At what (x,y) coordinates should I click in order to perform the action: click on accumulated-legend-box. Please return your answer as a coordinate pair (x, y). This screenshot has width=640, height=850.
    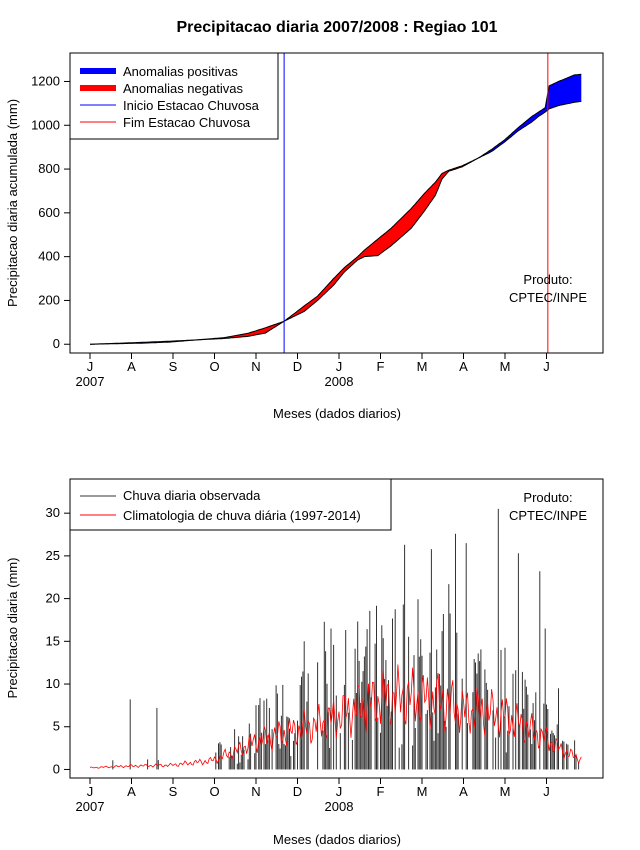
    Looking at the image, I should click on (174, 96).